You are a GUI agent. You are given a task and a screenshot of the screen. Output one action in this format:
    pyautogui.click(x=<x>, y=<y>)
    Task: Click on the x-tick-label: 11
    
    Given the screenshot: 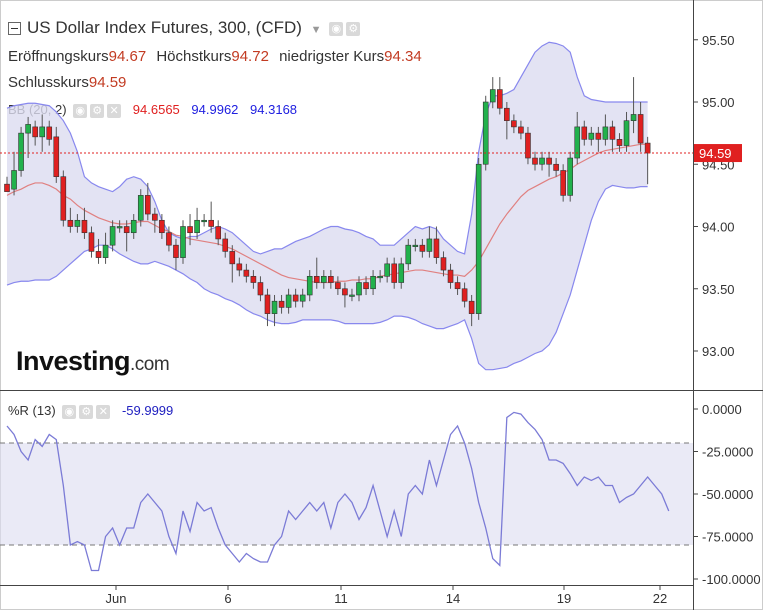 What is the action you would take?
    pyautogui.click(x=341, y=598)
    